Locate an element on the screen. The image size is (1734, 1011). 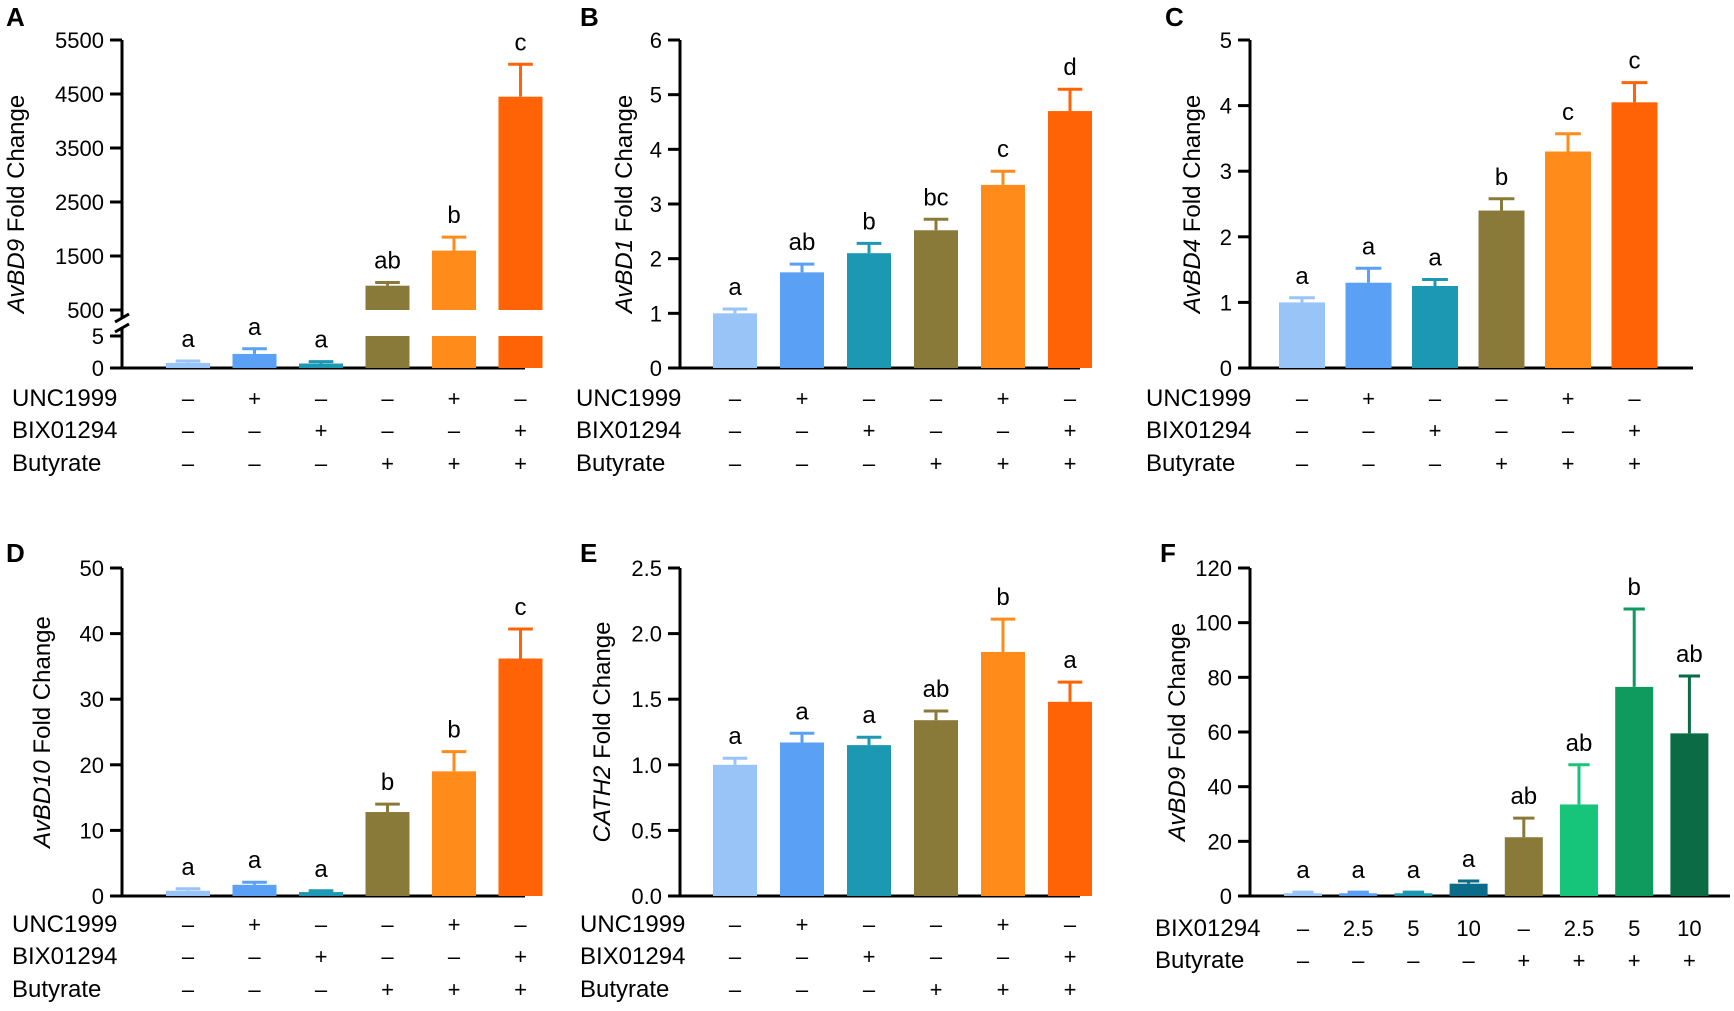
y-tick-label: 1.5 is located at coordinates (646, 699).